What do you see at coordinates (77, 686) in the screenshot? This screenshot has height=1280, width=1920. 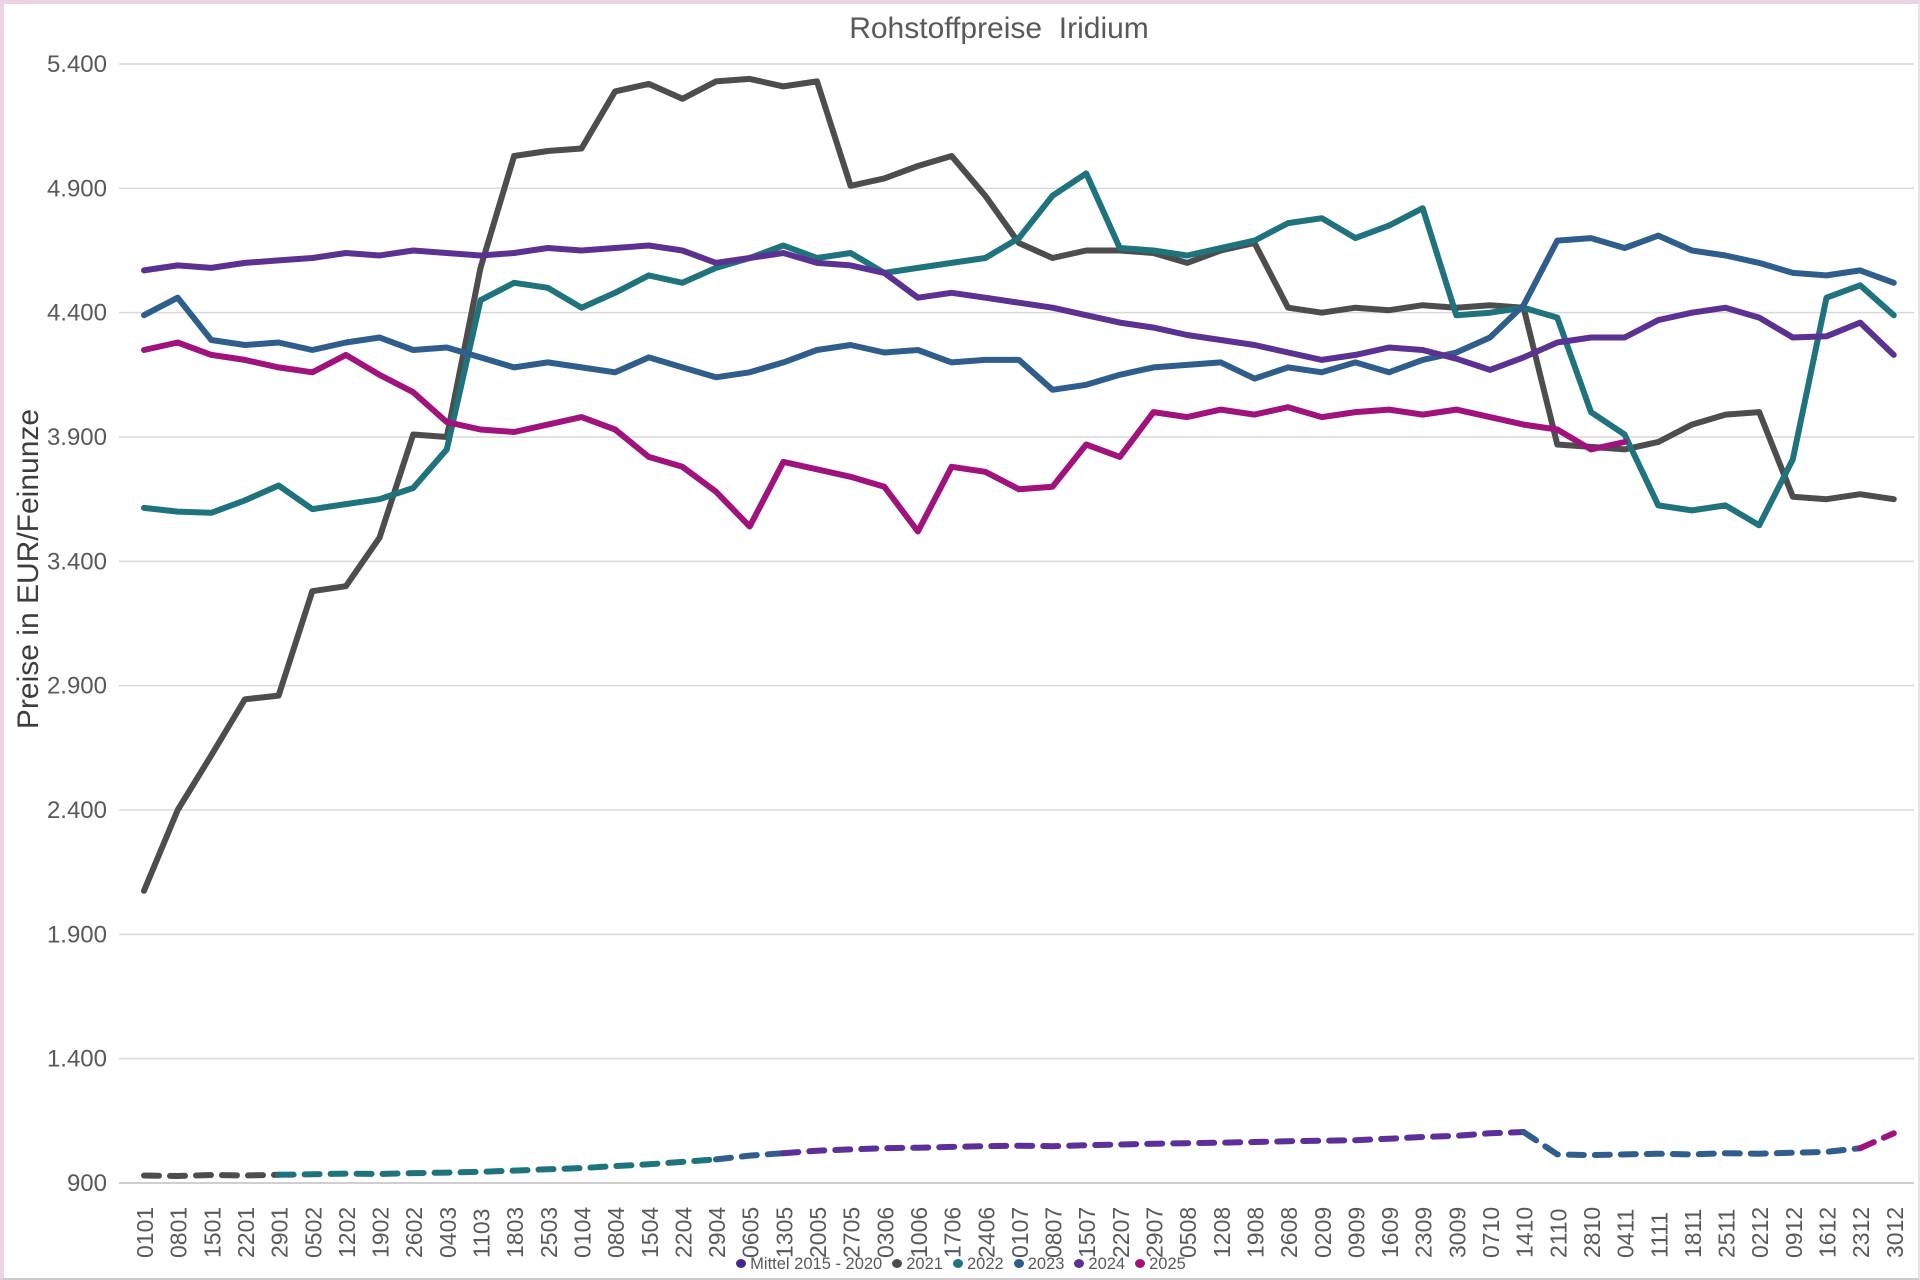 I see `y-axis-tick-label: 2.900` at bounding box center [77, 686].